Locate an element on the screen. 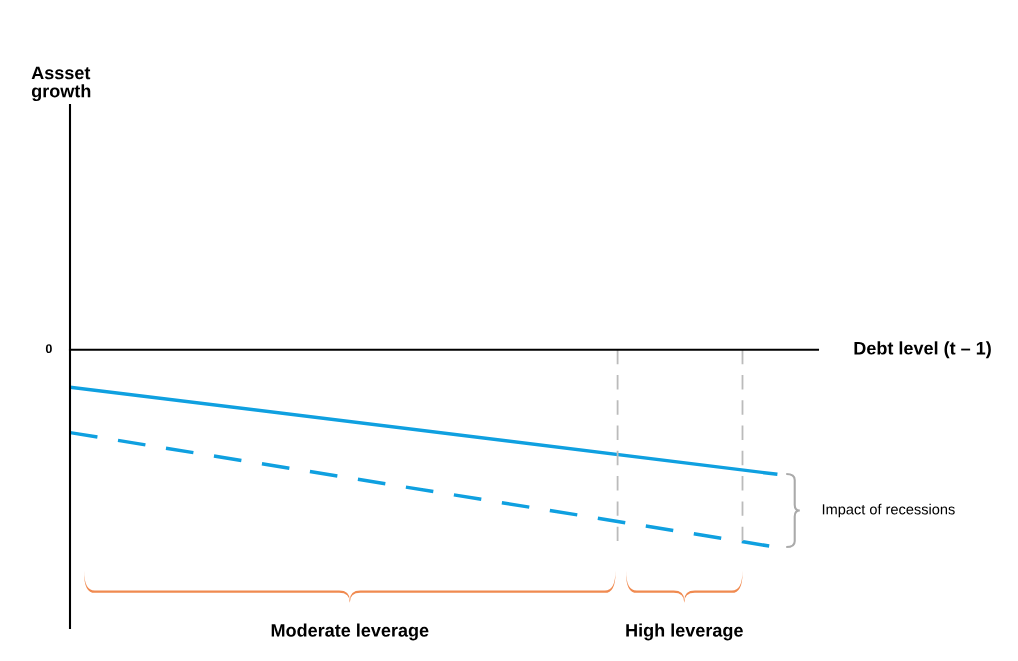 The height and width of the screenshot is (661, 1018). annotation: 0 is located at coordinates (48, 349).